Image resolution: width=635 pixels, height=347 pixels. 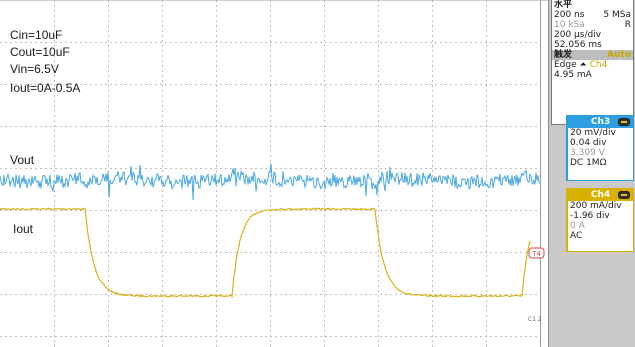 What do you see at coordinates (624, 122) in the screenshot?
I see `ch3-toggle-icon` at bounding box center [624, 122].